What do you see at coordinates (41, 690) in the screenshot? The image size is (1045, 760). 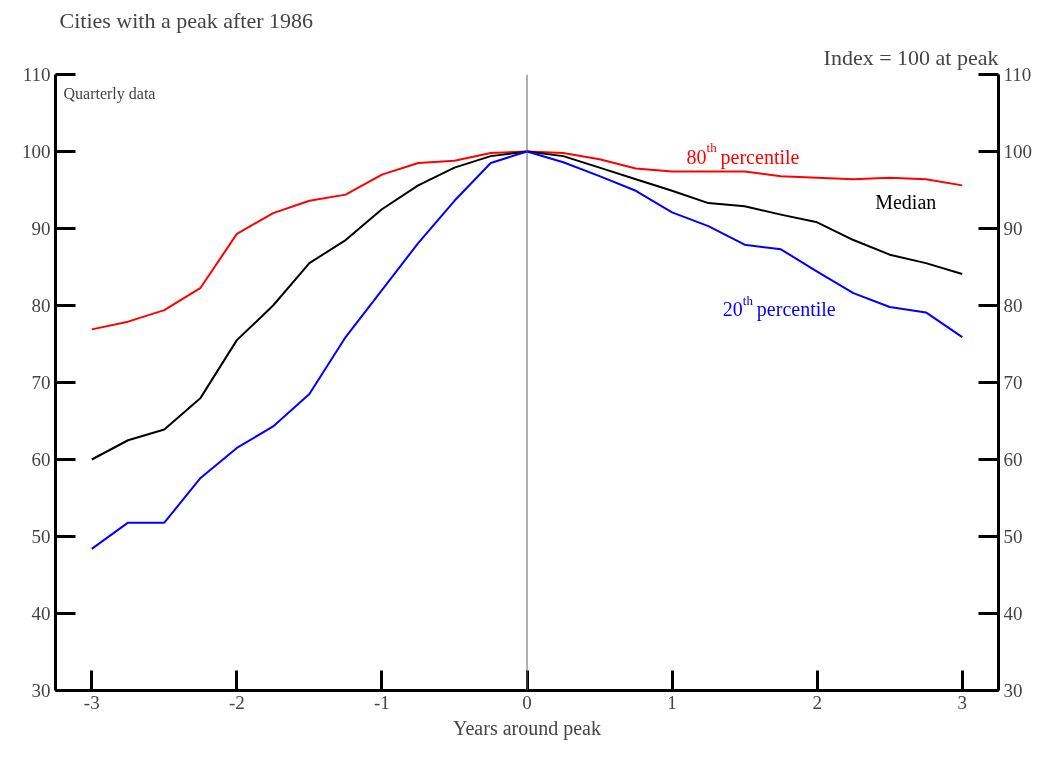 I see `y-tick-label: 30` at bounding box center [41, 690].